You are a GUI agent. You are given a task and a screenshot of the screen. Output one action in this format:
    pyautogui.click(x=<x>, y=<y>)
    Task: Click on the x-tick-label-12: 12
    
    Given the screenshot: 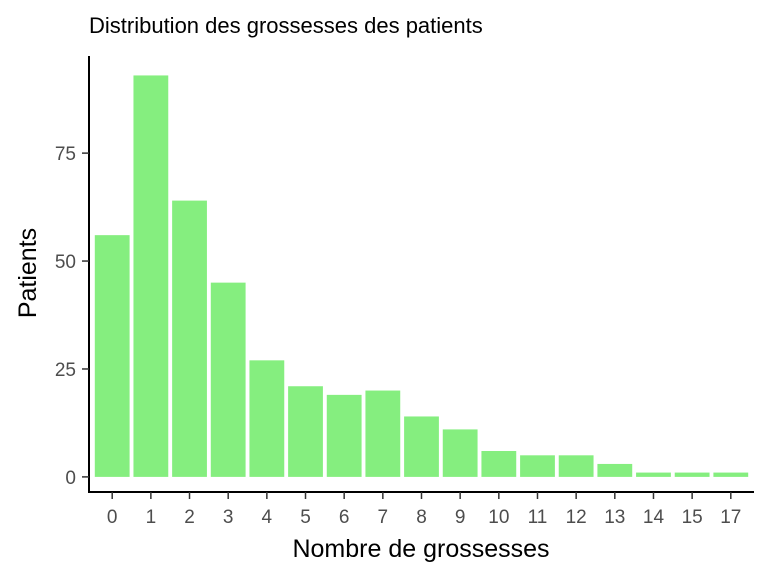 What is the action you would take?
    pyautogui.click(x=576, y=517)
    